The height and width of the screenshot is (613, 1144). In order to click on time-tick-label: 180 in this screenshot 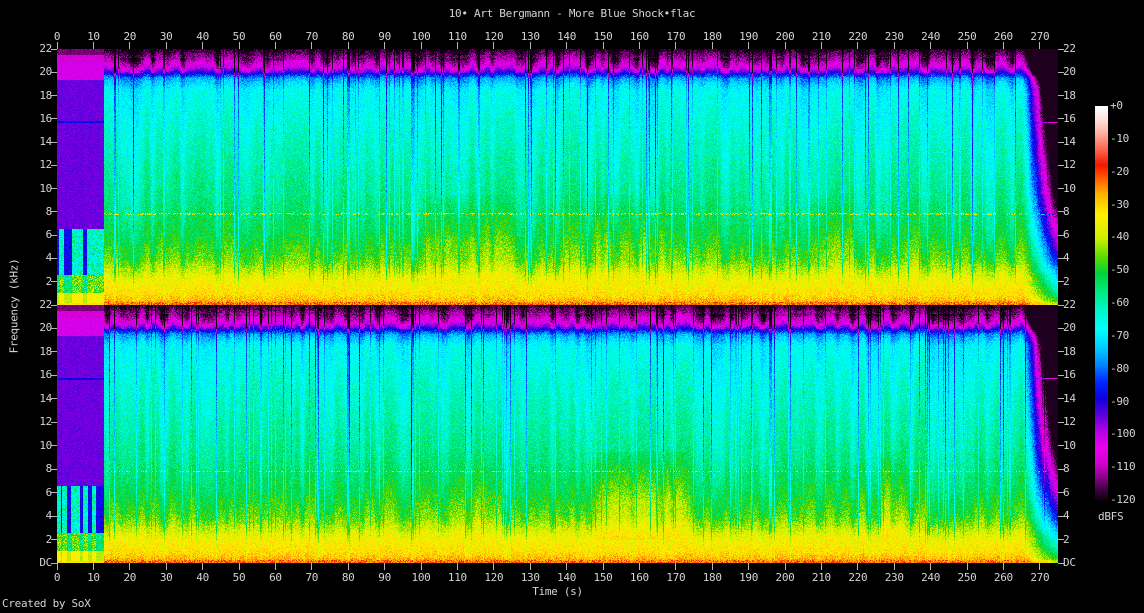, I will do `click(712, 36)`.